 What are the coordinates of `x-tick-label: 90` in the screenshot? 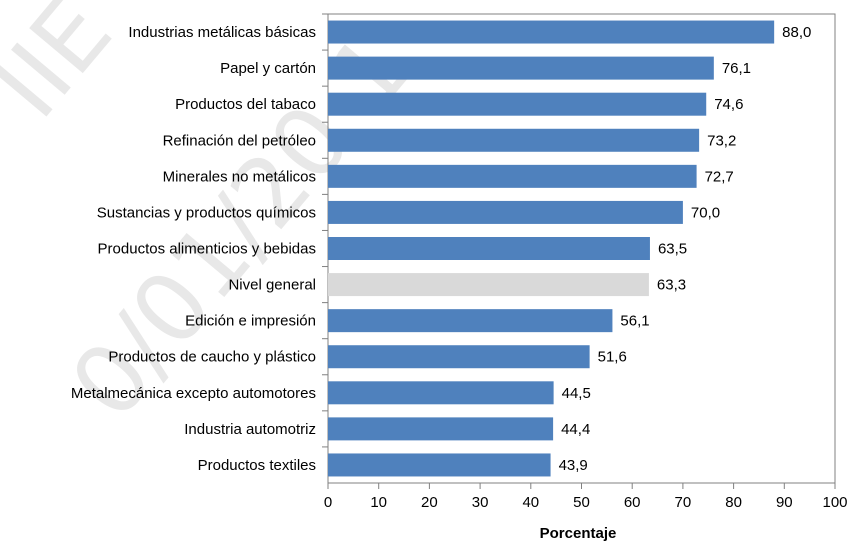 It's located at (784, 502).